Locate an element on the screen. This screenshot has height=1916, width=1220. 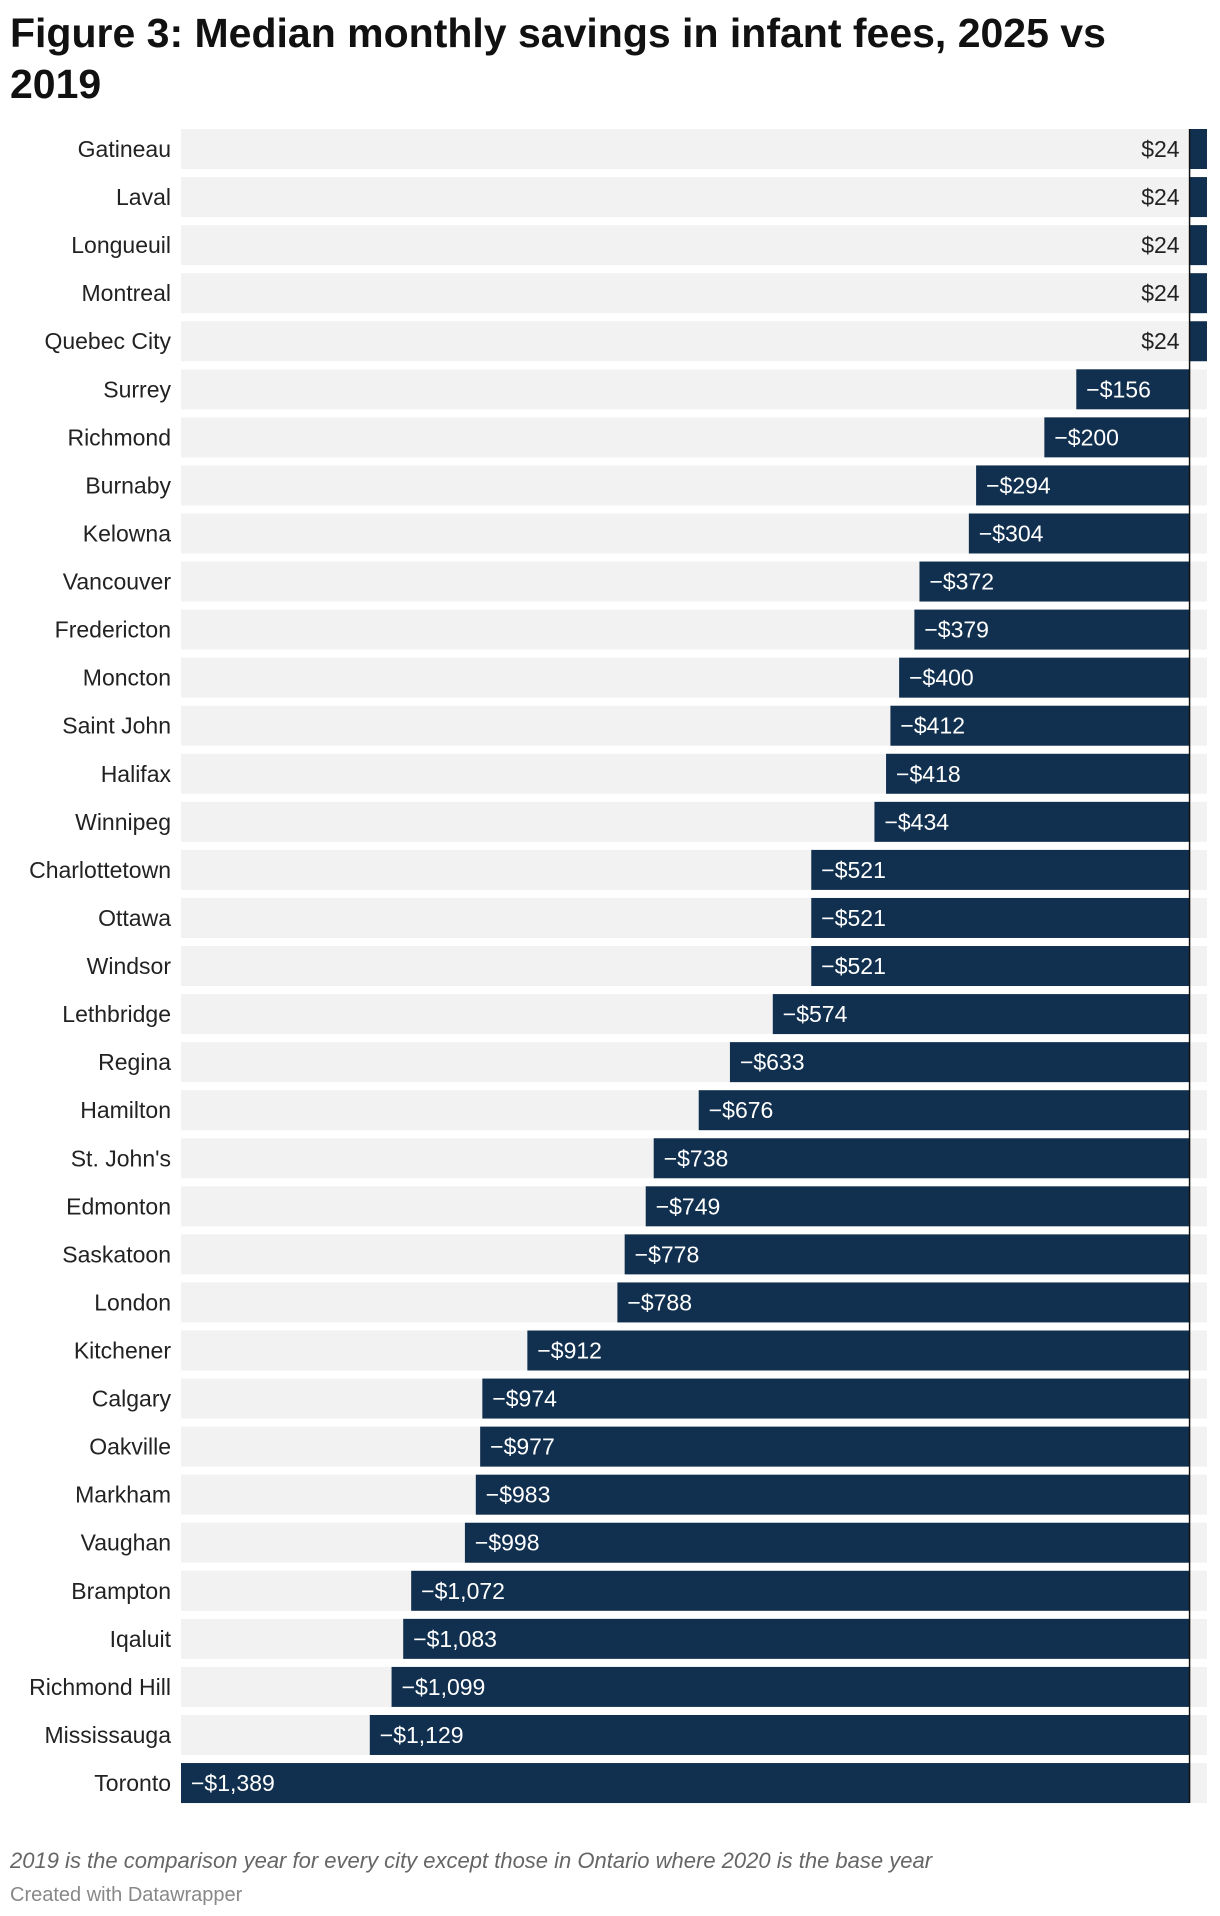
bar-lethbridge is located at coordinates (981, 1014).